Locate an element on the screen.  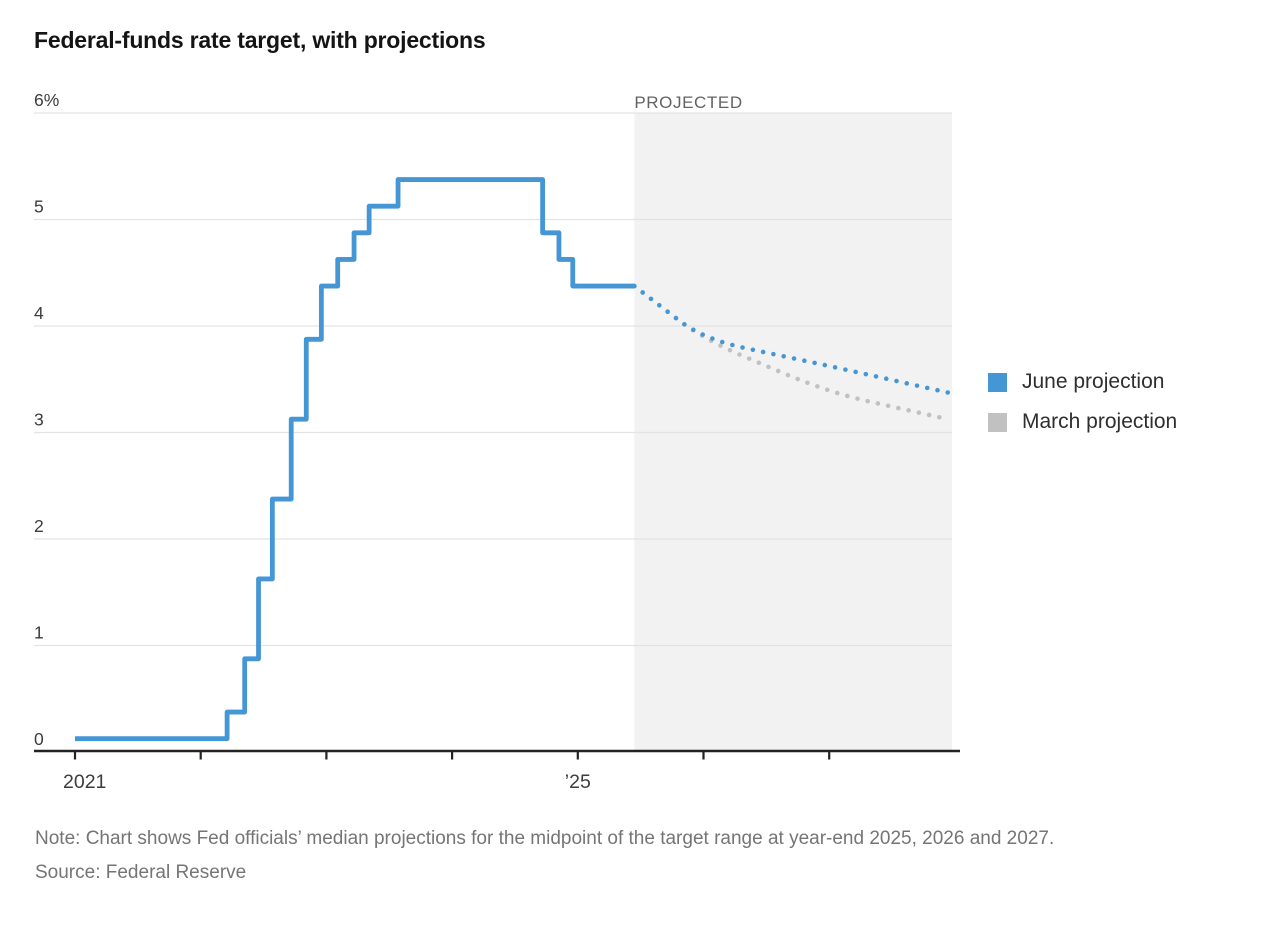
legend-item-june-projection: June projection is located at coordinates (1082, 381).